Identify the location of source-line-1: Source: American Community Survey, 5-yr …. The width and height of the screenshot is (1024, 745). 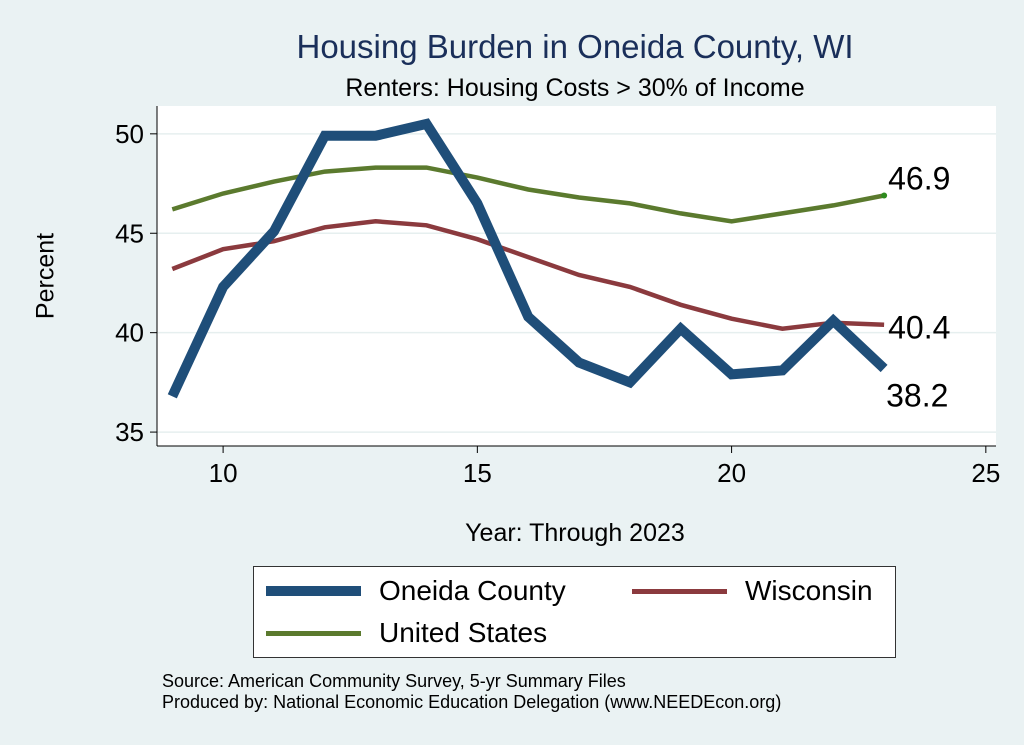
(394, 681).